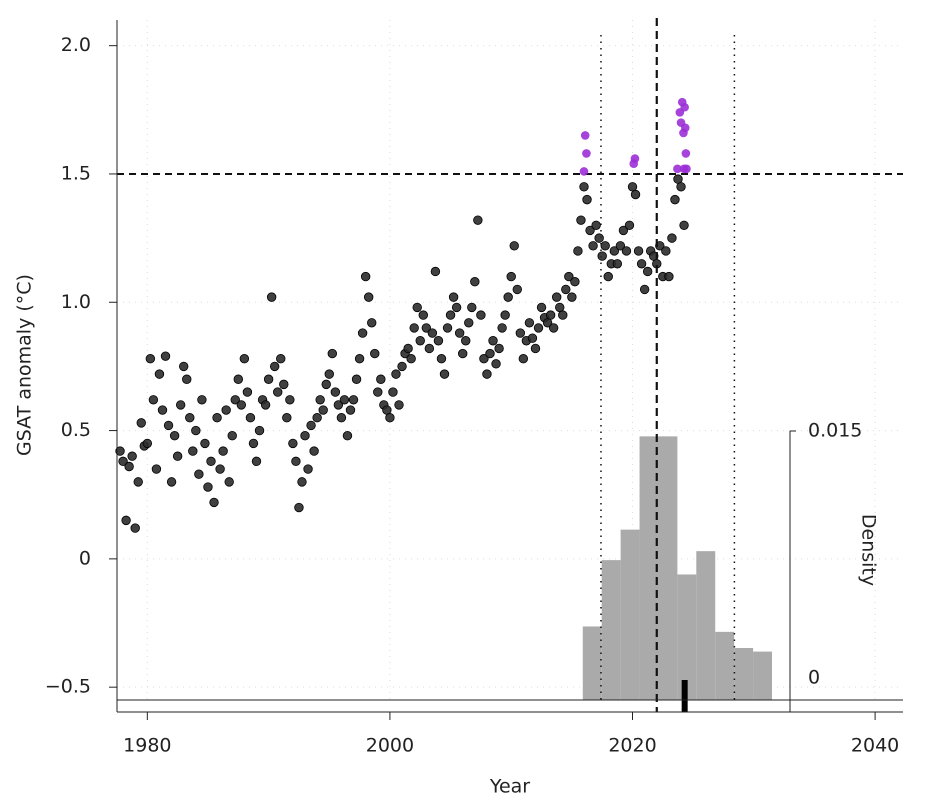 This screenshot has width=938, height=801. What do you see at coordinates (390, 746) in the screenshot?
I see `x-tick-label: 2000` at bounding box center [390, 746].